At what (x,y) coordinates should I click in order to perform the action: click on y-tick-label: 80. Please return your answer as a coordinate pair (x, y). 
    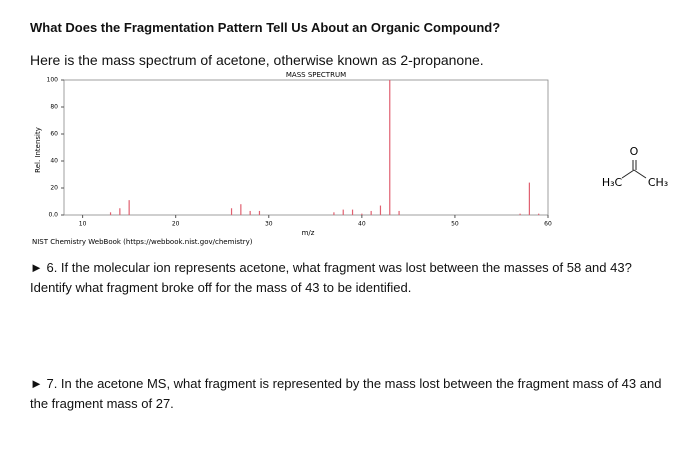
    Looking at the image, I should click on (54, 107).